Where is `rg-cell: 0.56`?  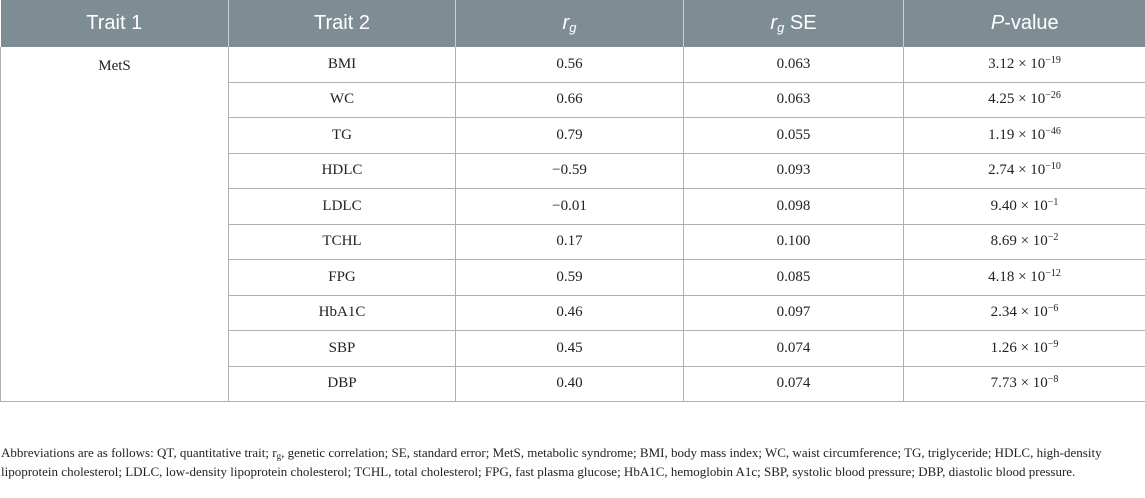
rg-cell: 0.56 is located at coordinates (569, 65).